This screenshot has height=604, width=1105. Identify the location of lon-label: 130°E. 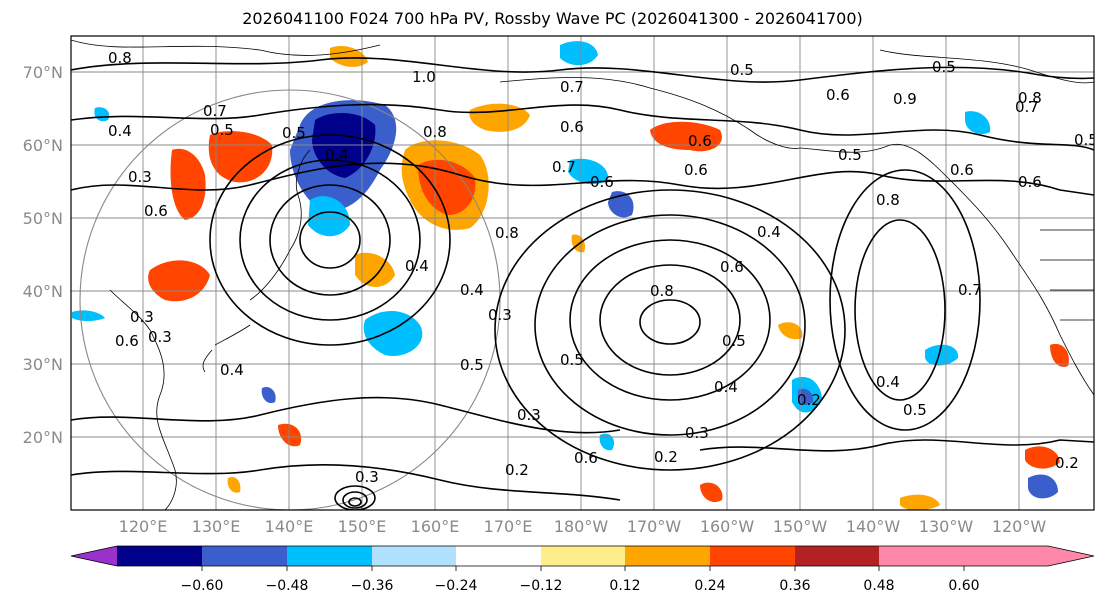
(216, 526).